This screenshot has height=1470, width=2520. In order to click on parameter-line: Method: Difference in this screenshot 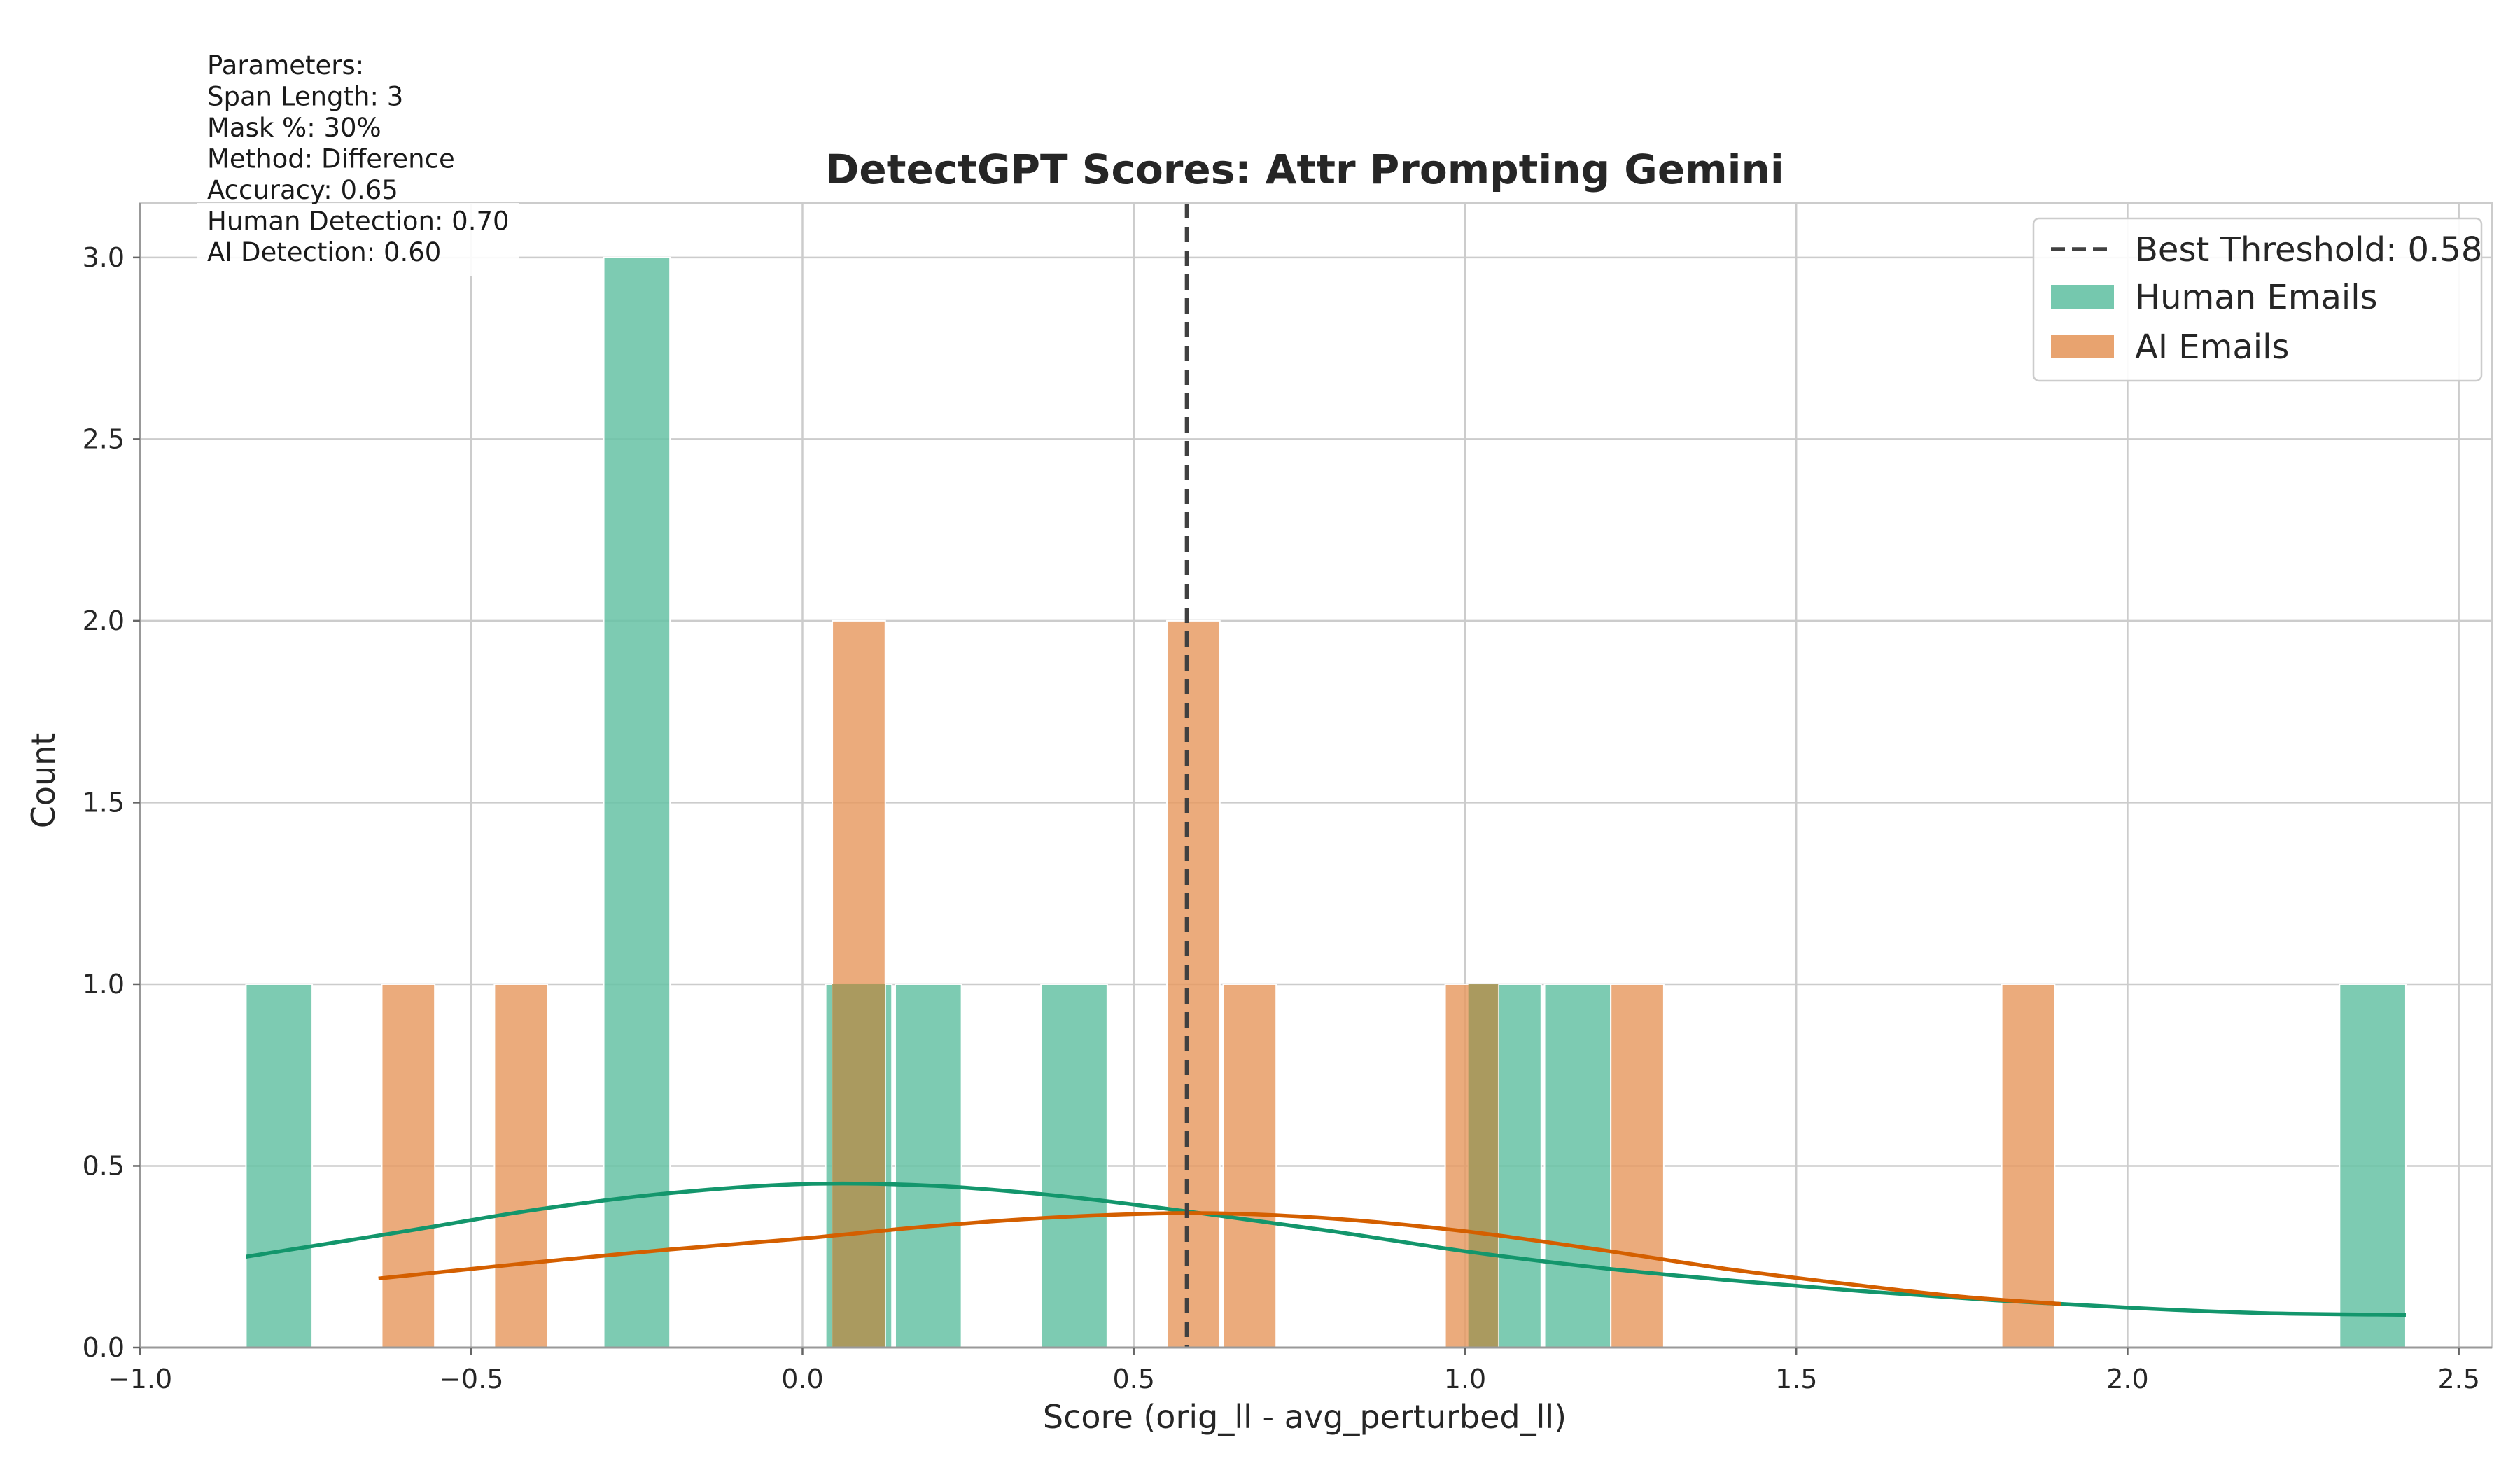, I will do `click(331, 159)`.